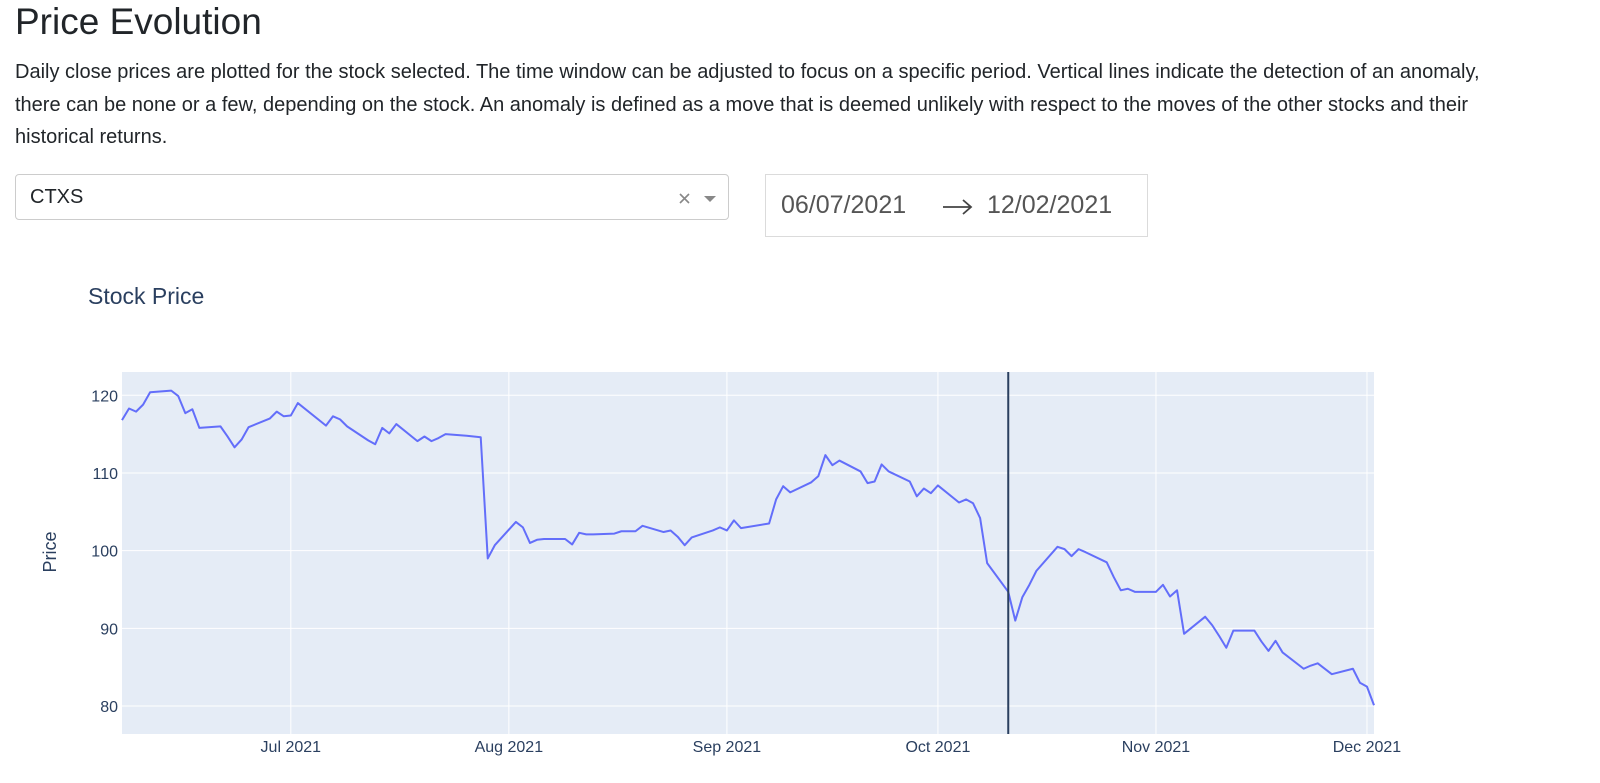  Describe the element at coordinates (146, 296) in the screenshot. I see `chart-title: Stock Price` at that location.